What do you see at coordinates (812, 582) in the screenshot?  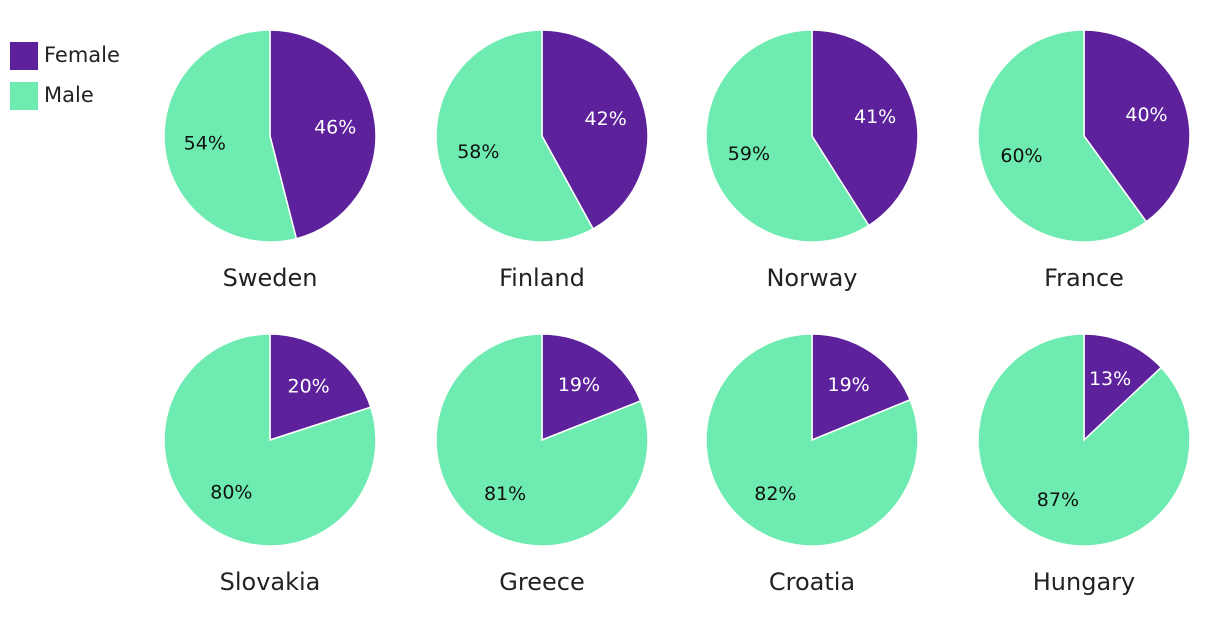 I see `pie-title: Croatia` at bounding box center [812, 582].